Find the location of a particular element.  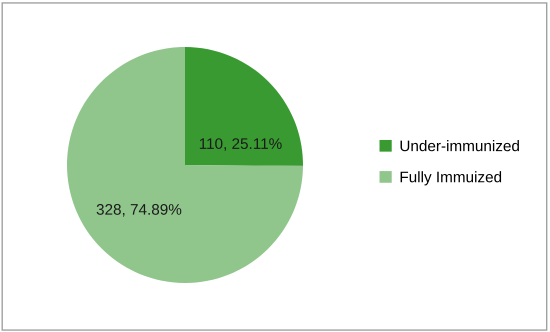

legend-label: Under-immunized is located at coordinates (459, 146).